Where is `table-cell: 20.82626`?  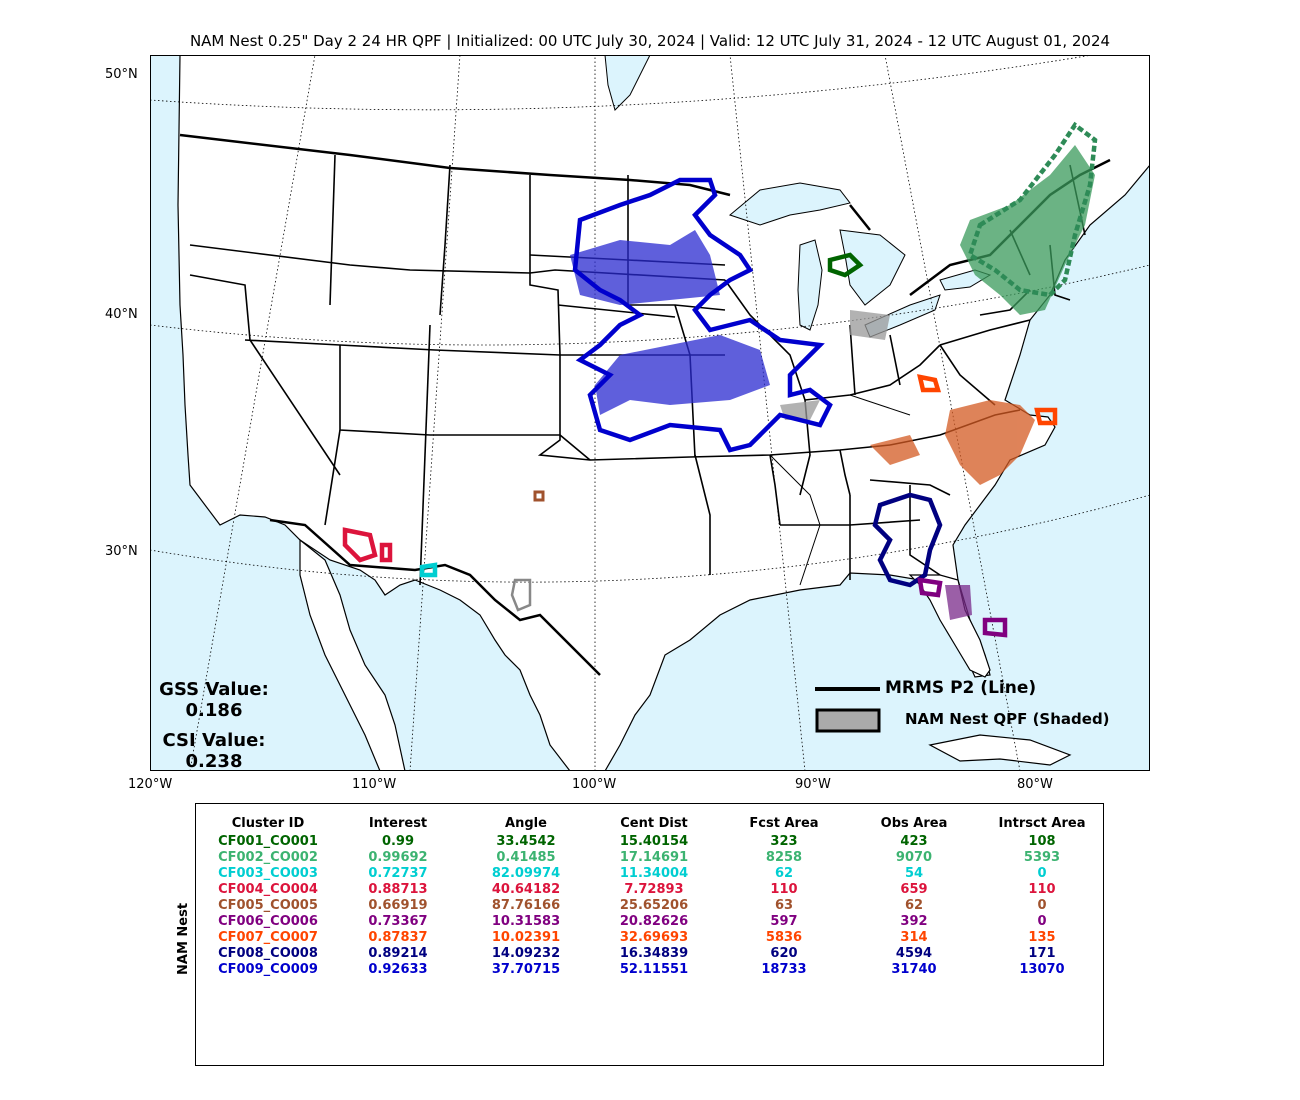
table-cell: 20.82626 is located at coordinates (654, 921).